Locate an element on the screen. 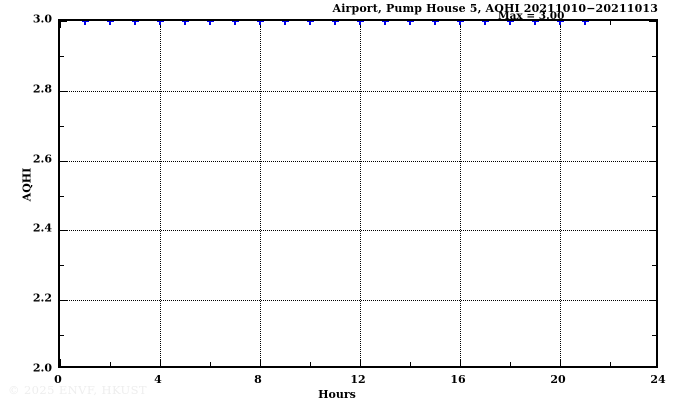 The width and height of the screenshot is (674, 409). y-tick-label: 2.4 is located at coordinates (42, 228).